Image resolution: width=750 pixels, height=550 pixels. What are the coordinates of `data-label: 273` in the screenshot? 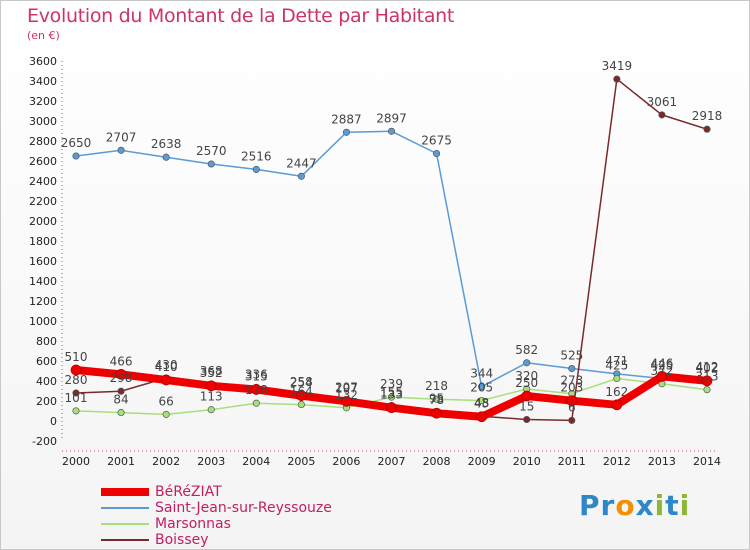 It's located at (571, 381).